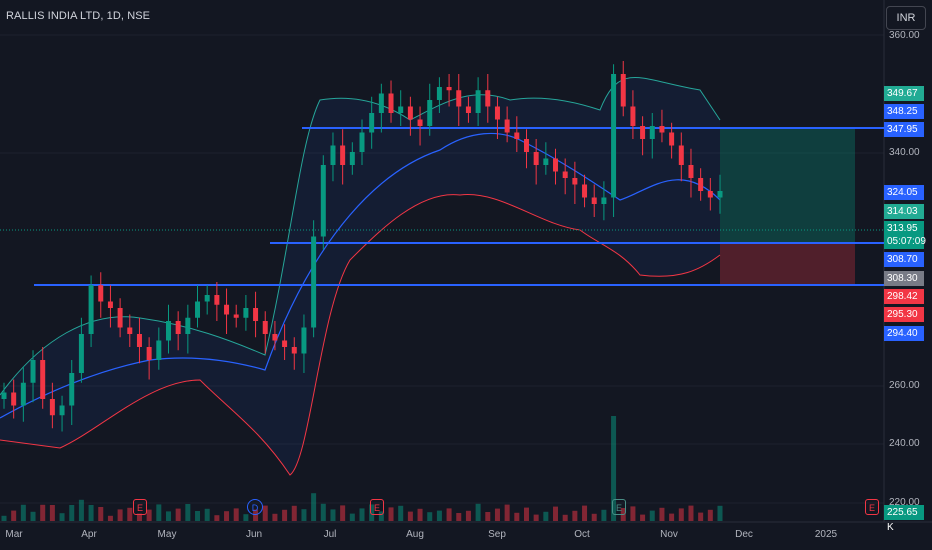 Image resolution: width=932 pixels, height=550 pixels. I want to click on price-label: 347.95, so click(904, 129).